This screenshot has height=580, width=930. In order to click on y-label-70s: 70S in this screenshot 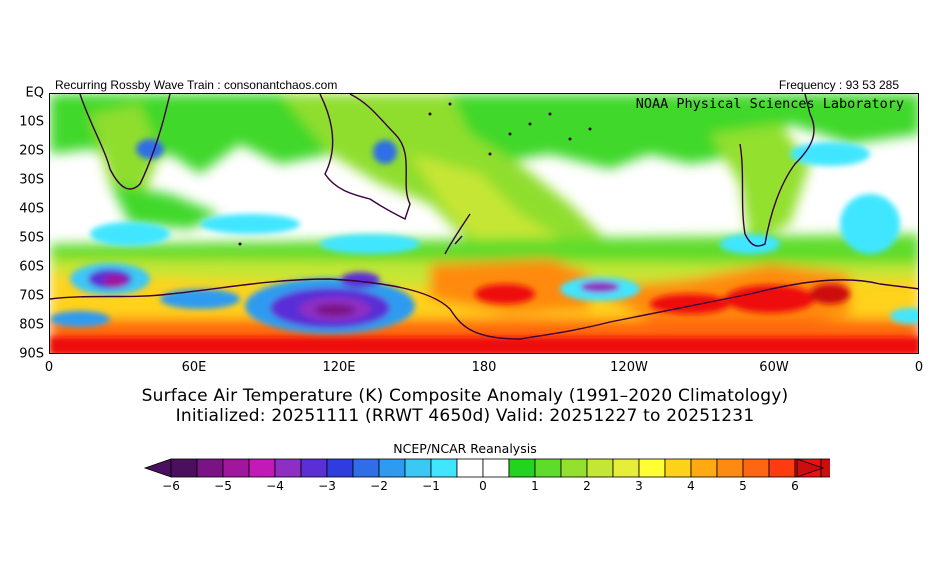, I will do `click(31, 296)`.